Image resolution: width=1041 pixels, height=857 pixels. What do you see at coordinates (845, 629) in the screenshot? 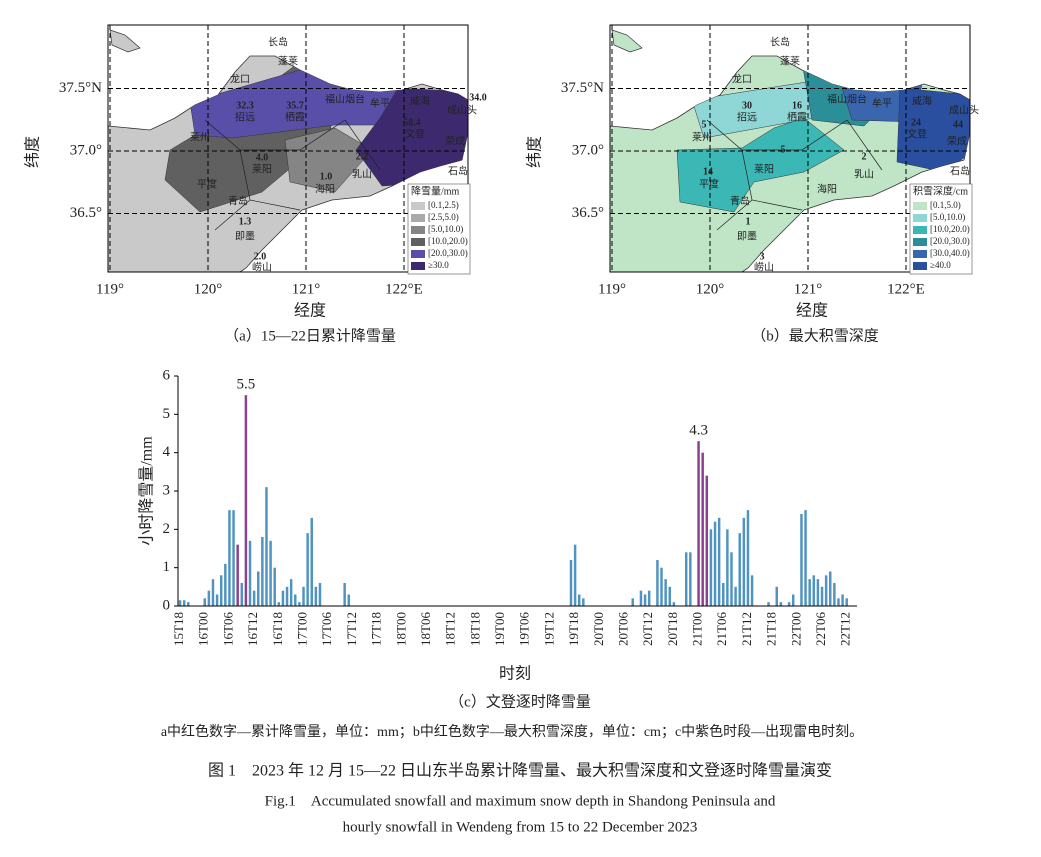
I see `x-tick-label: 22T12` at bounding box center [845, 629].